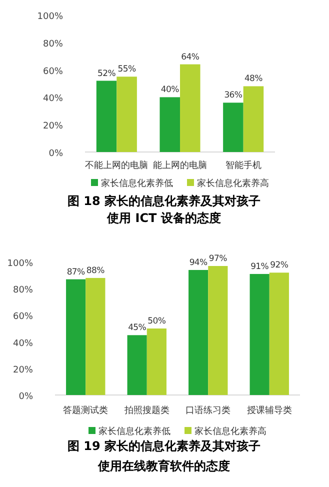 This screenshot has width=329, height=487. What do you see at coordinates (127, 69) in the screenshot?
I see `data-label: 55%` at bounding box center [127, 69].